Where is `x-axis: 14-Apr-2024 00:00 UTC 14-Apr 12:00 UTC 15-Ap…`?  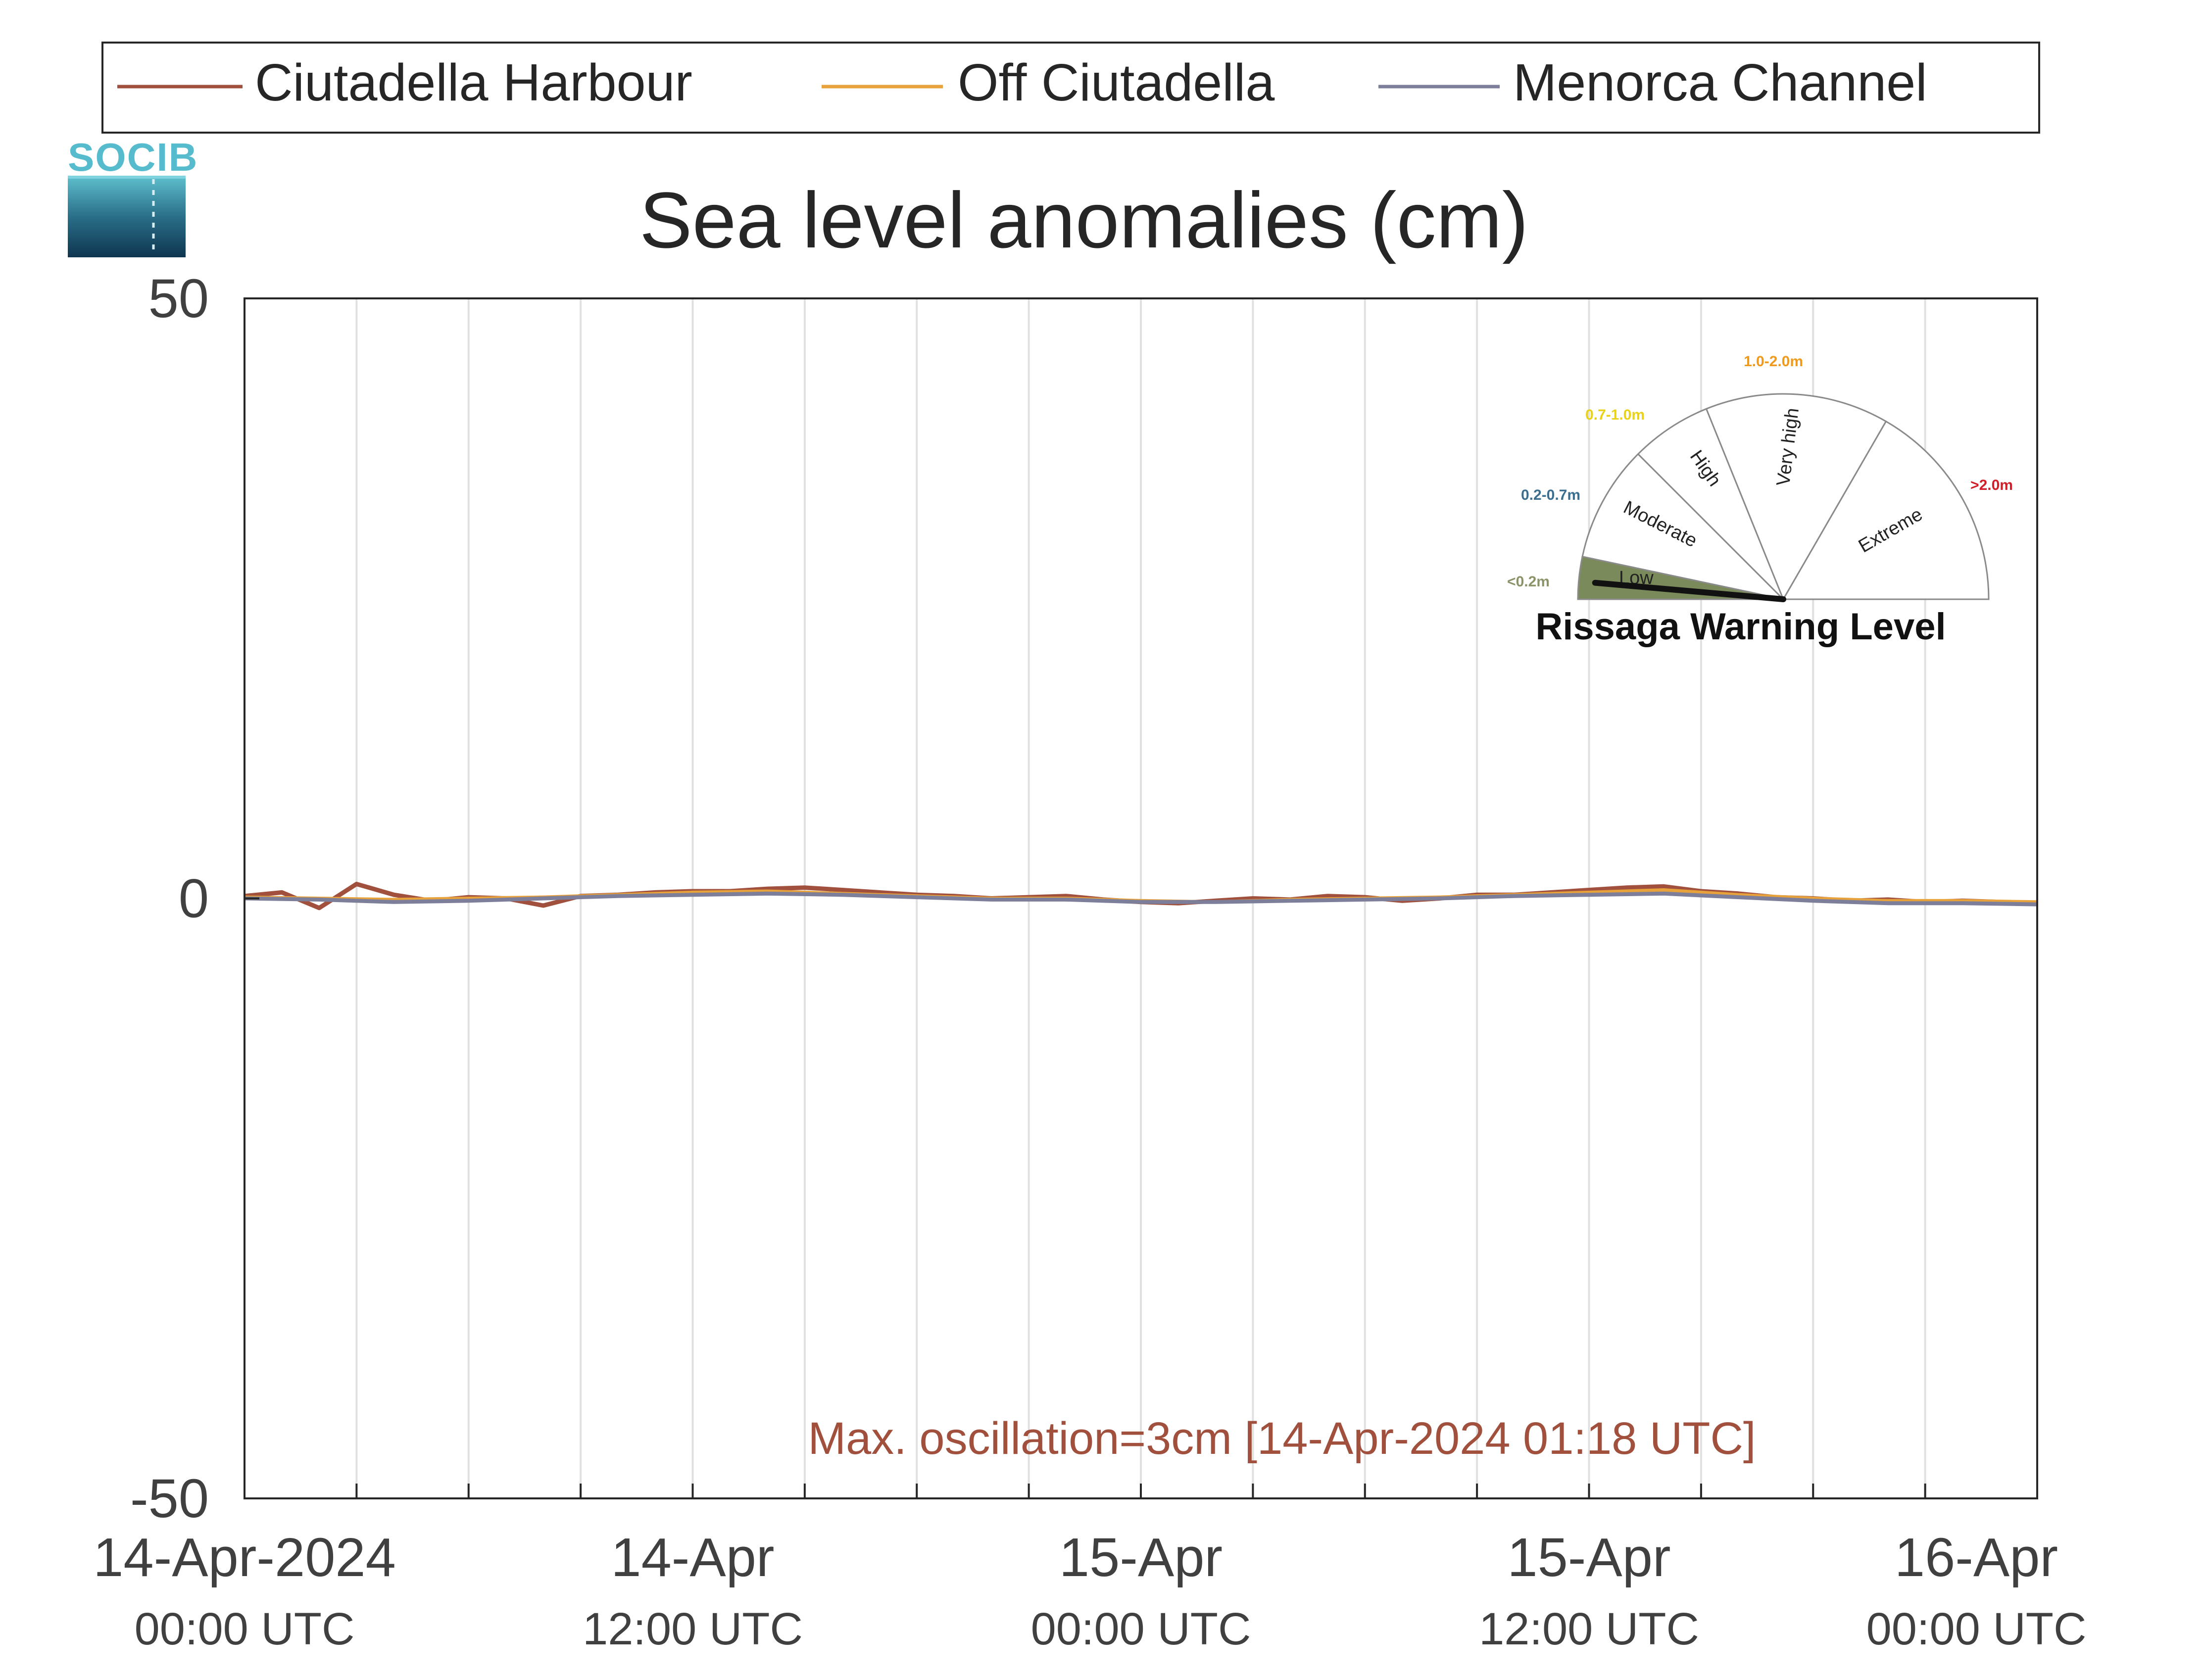 x-axis: 14-Apr-2024 00:00 UTC 14-Apr 12:00 UTC 15-Ap… is located at coordinates (1089, 1569).